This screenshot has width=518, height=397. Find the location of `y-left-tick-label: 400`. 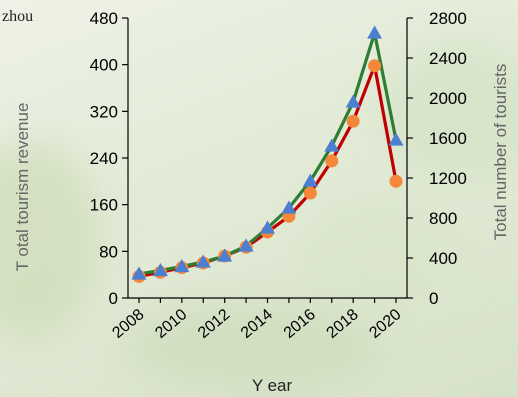

y-left-tick-label: 400 is located at coordinates (104, 65).